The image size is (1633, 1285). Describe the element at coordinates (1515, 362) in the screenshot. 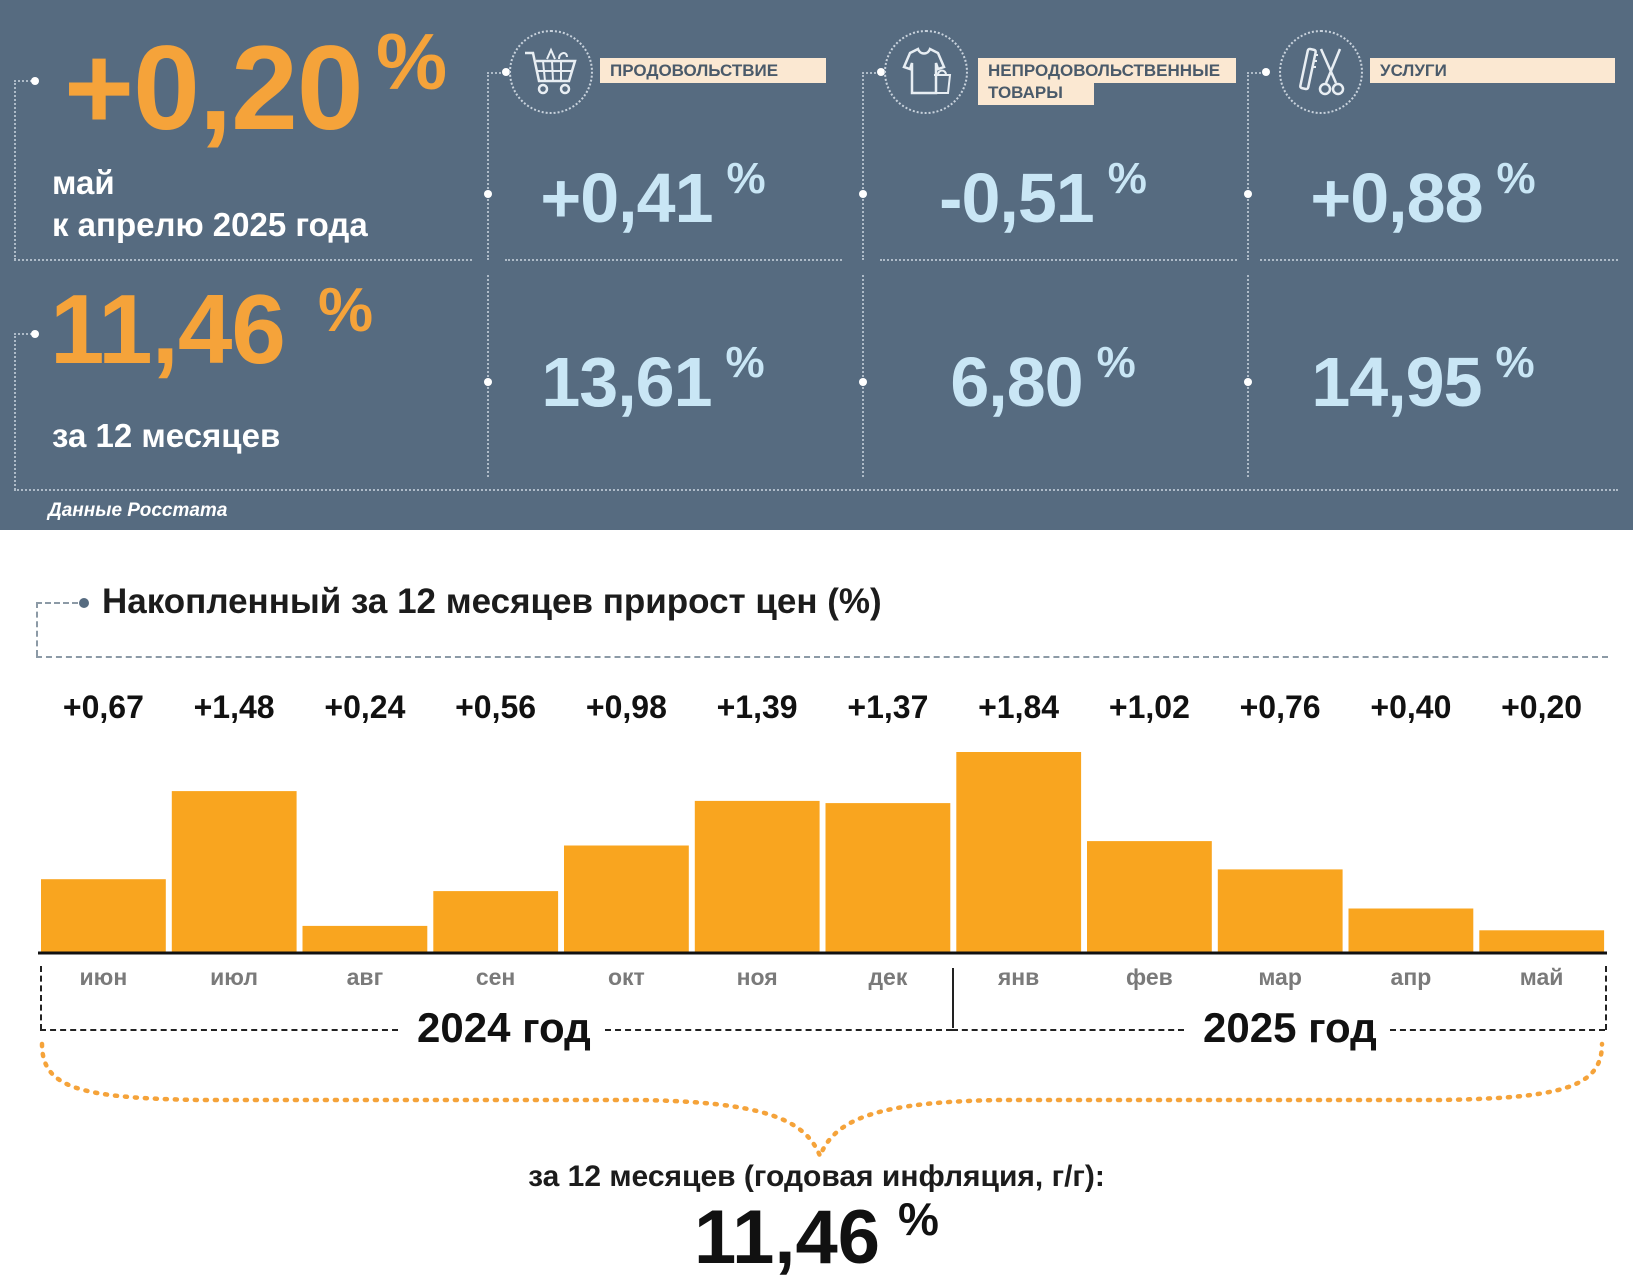

I see `services-annual-unit: %` at that location.